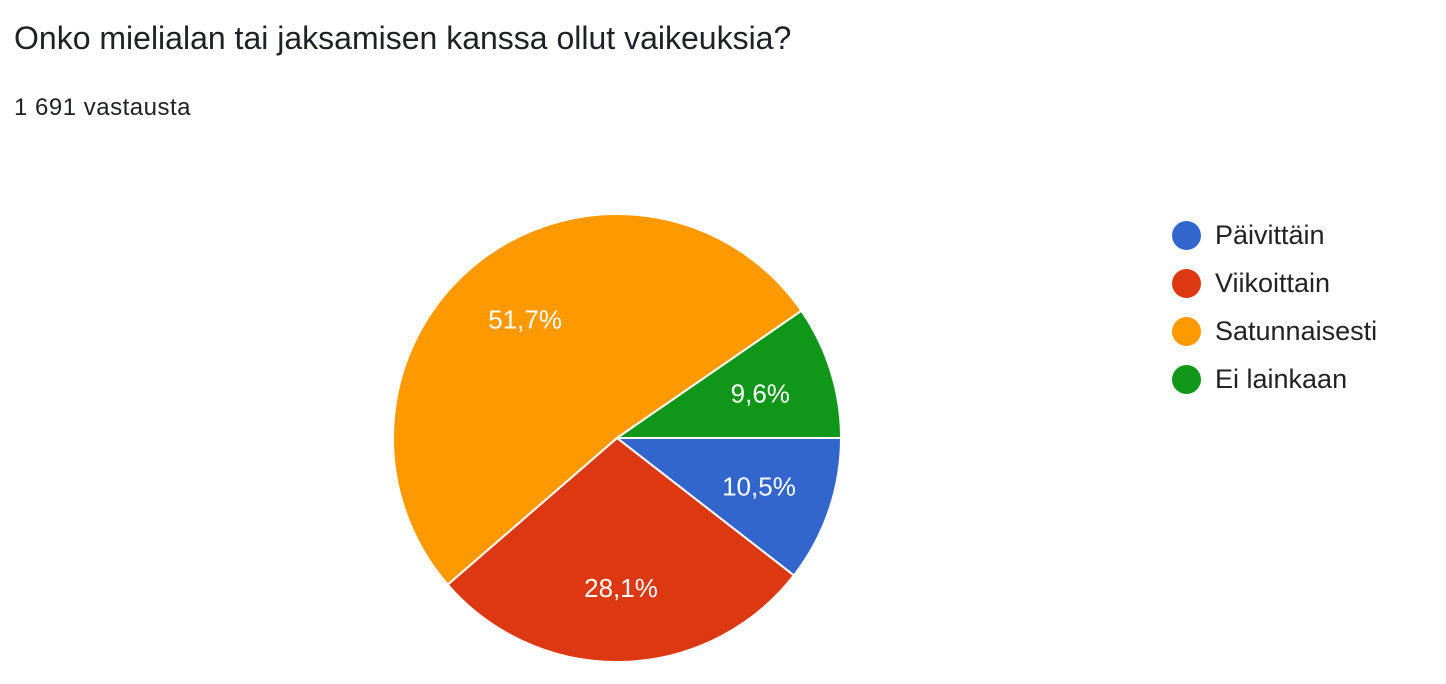 Image resolution: width=1446 pixels, height=684 pixels. What do you see at coordinates (1270, 234) in the screenshot?
I see `legend-label: Päivittäin` at bounding box center [1270, 234].